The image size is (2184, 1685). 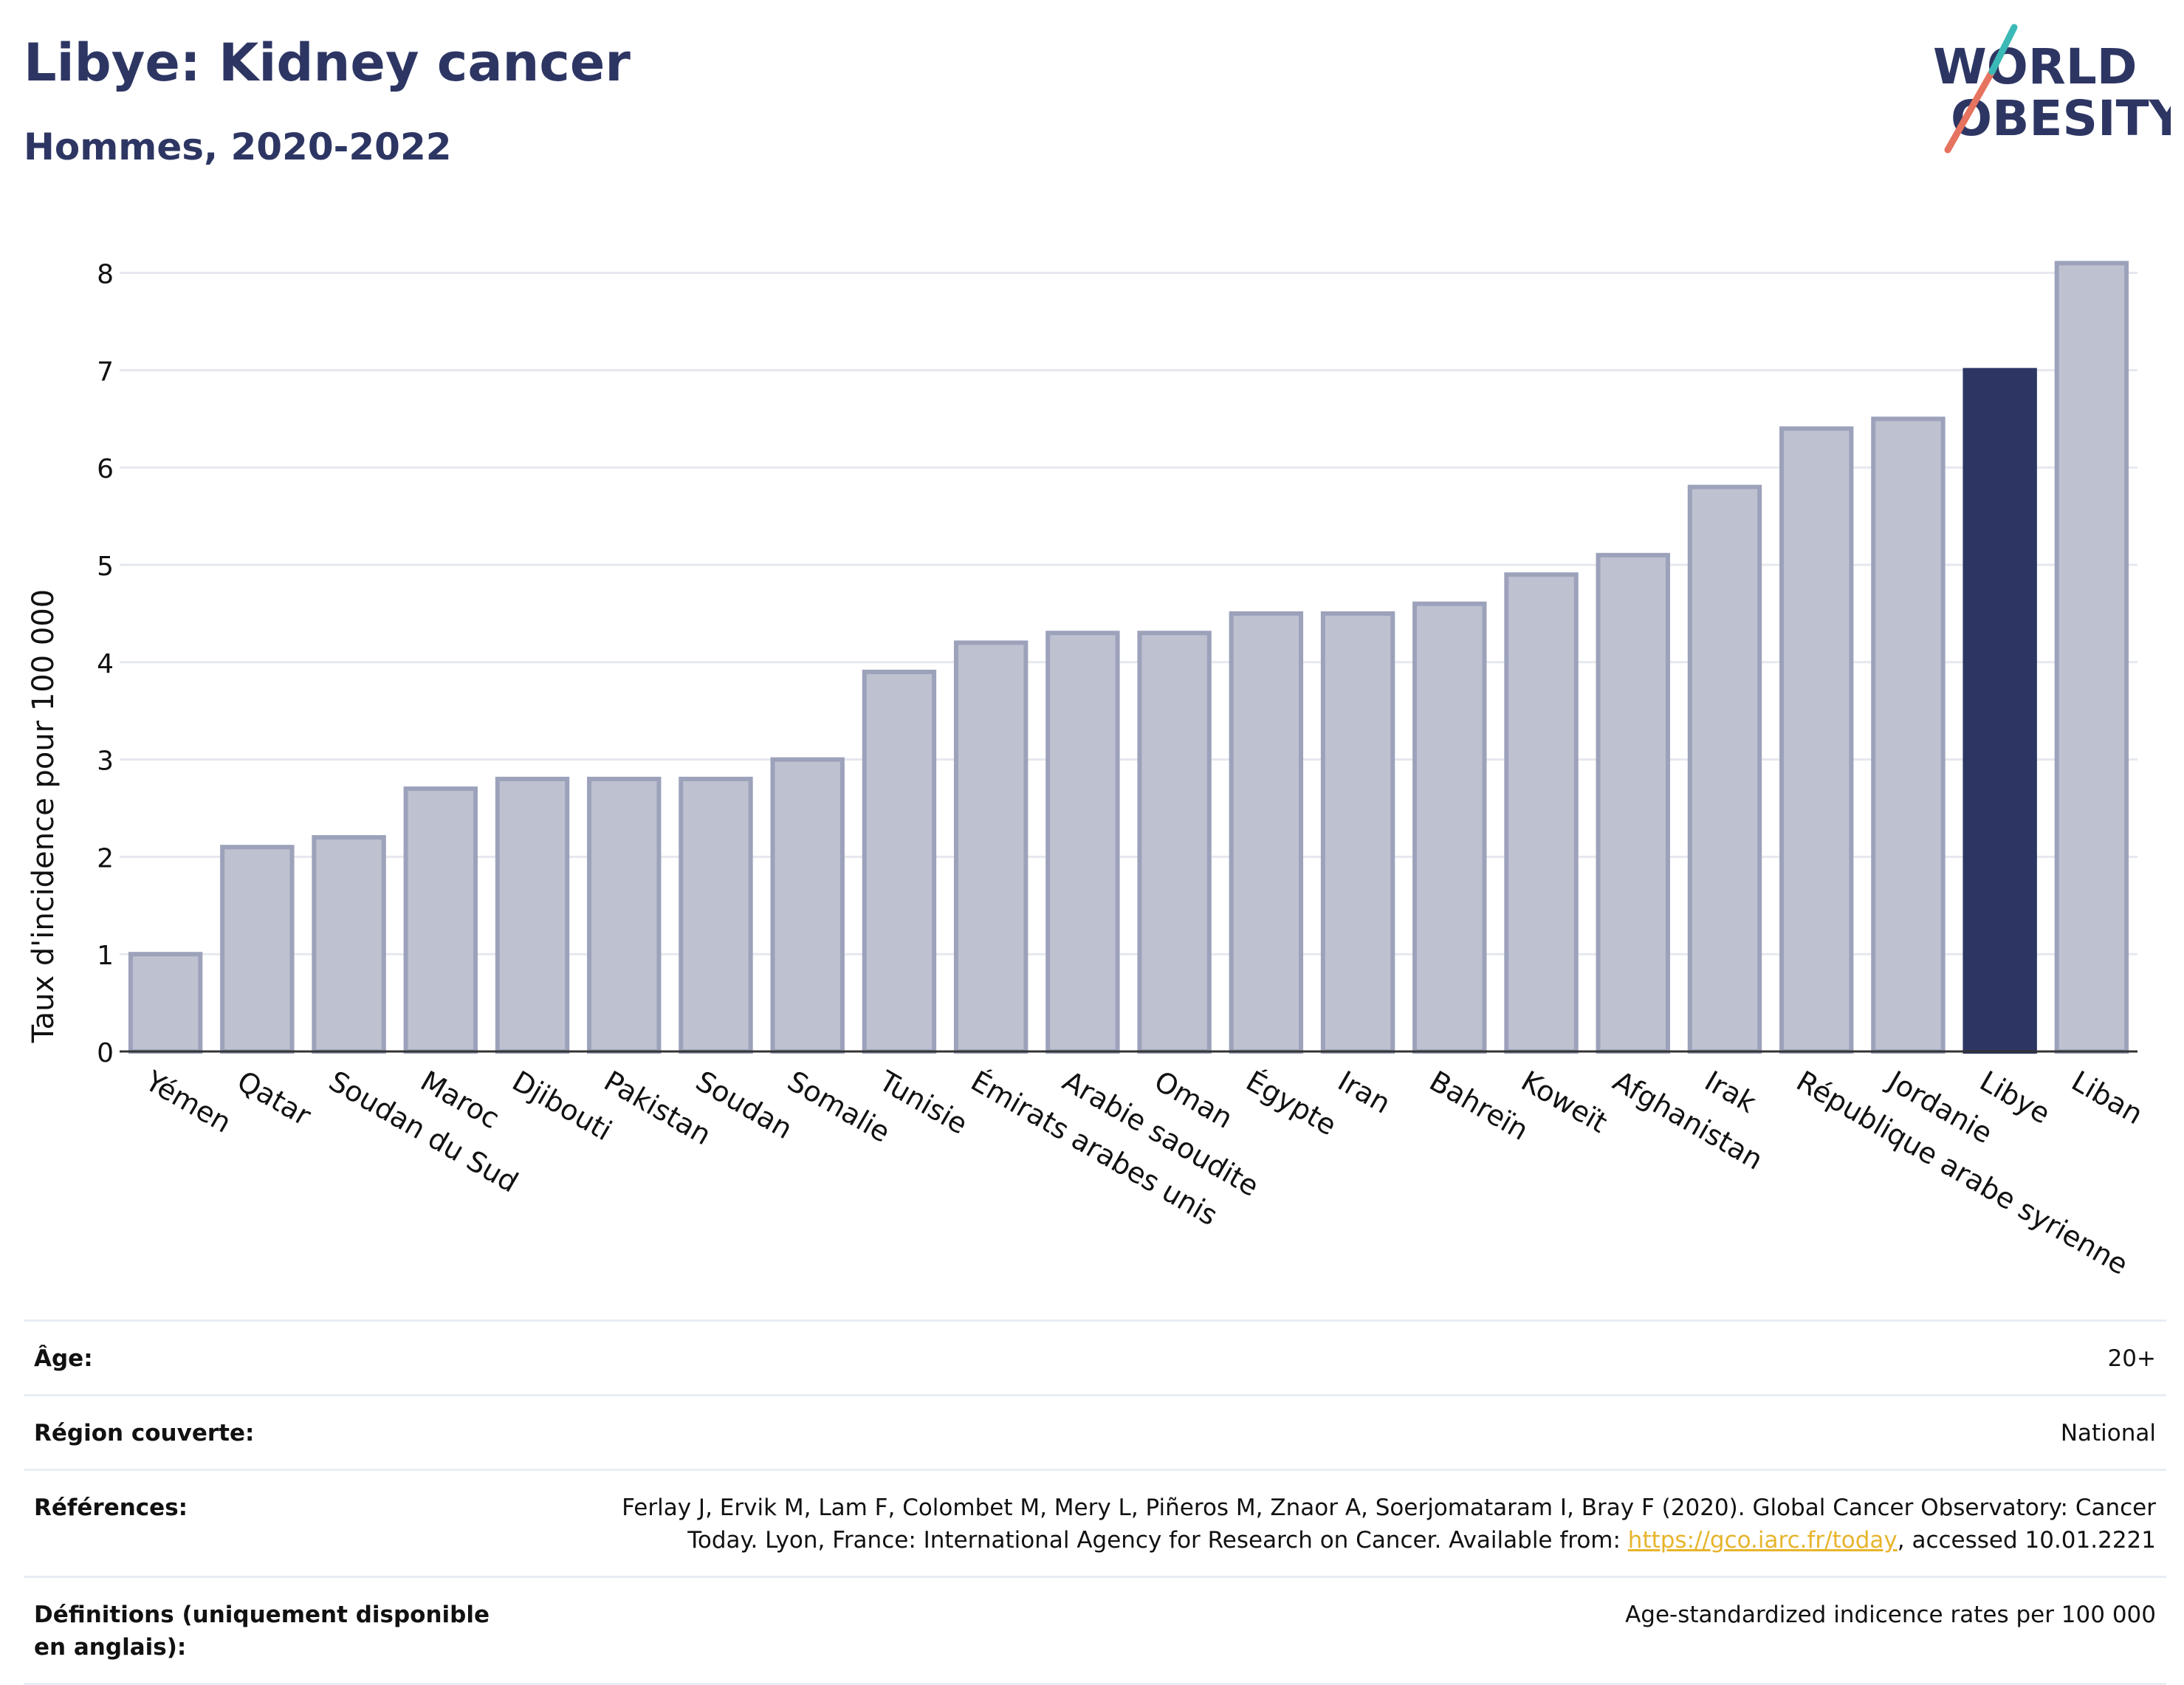 I want to click on bar-tunisie, so click(x=900, y=861).